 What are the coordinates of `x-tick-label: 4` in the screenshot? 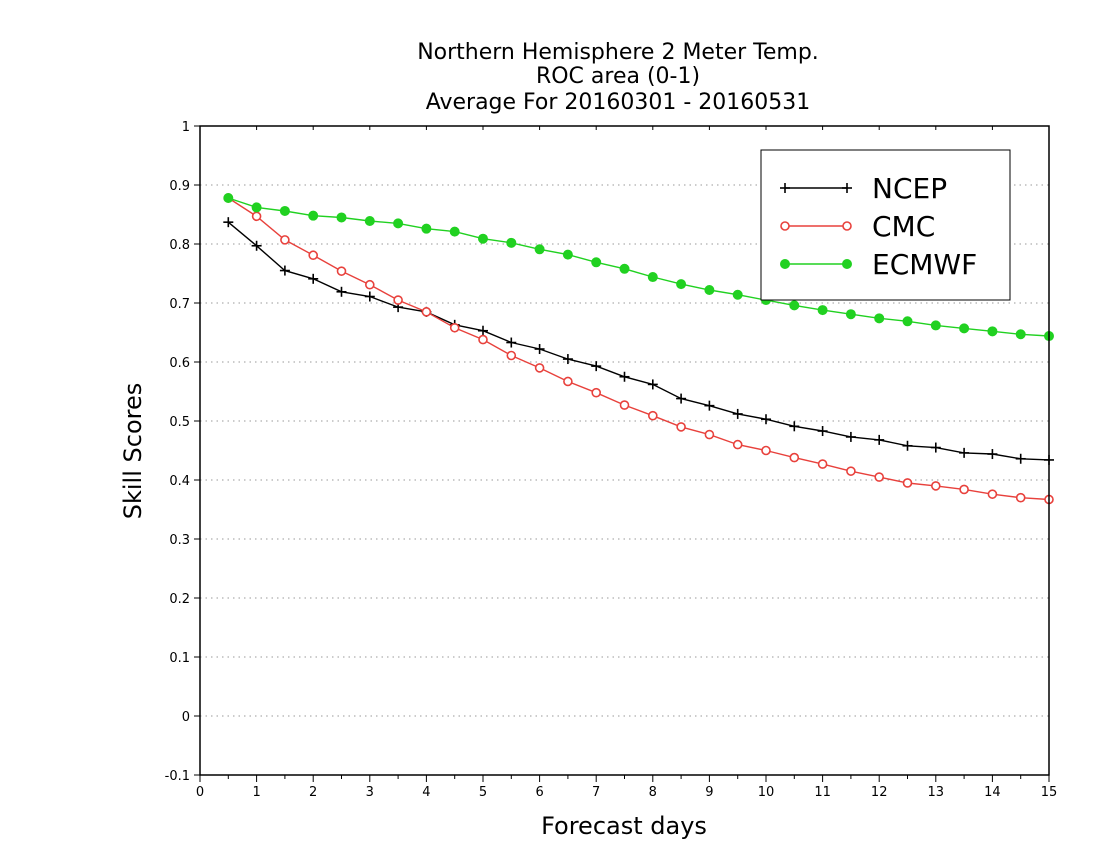 It's located at (426, 792).